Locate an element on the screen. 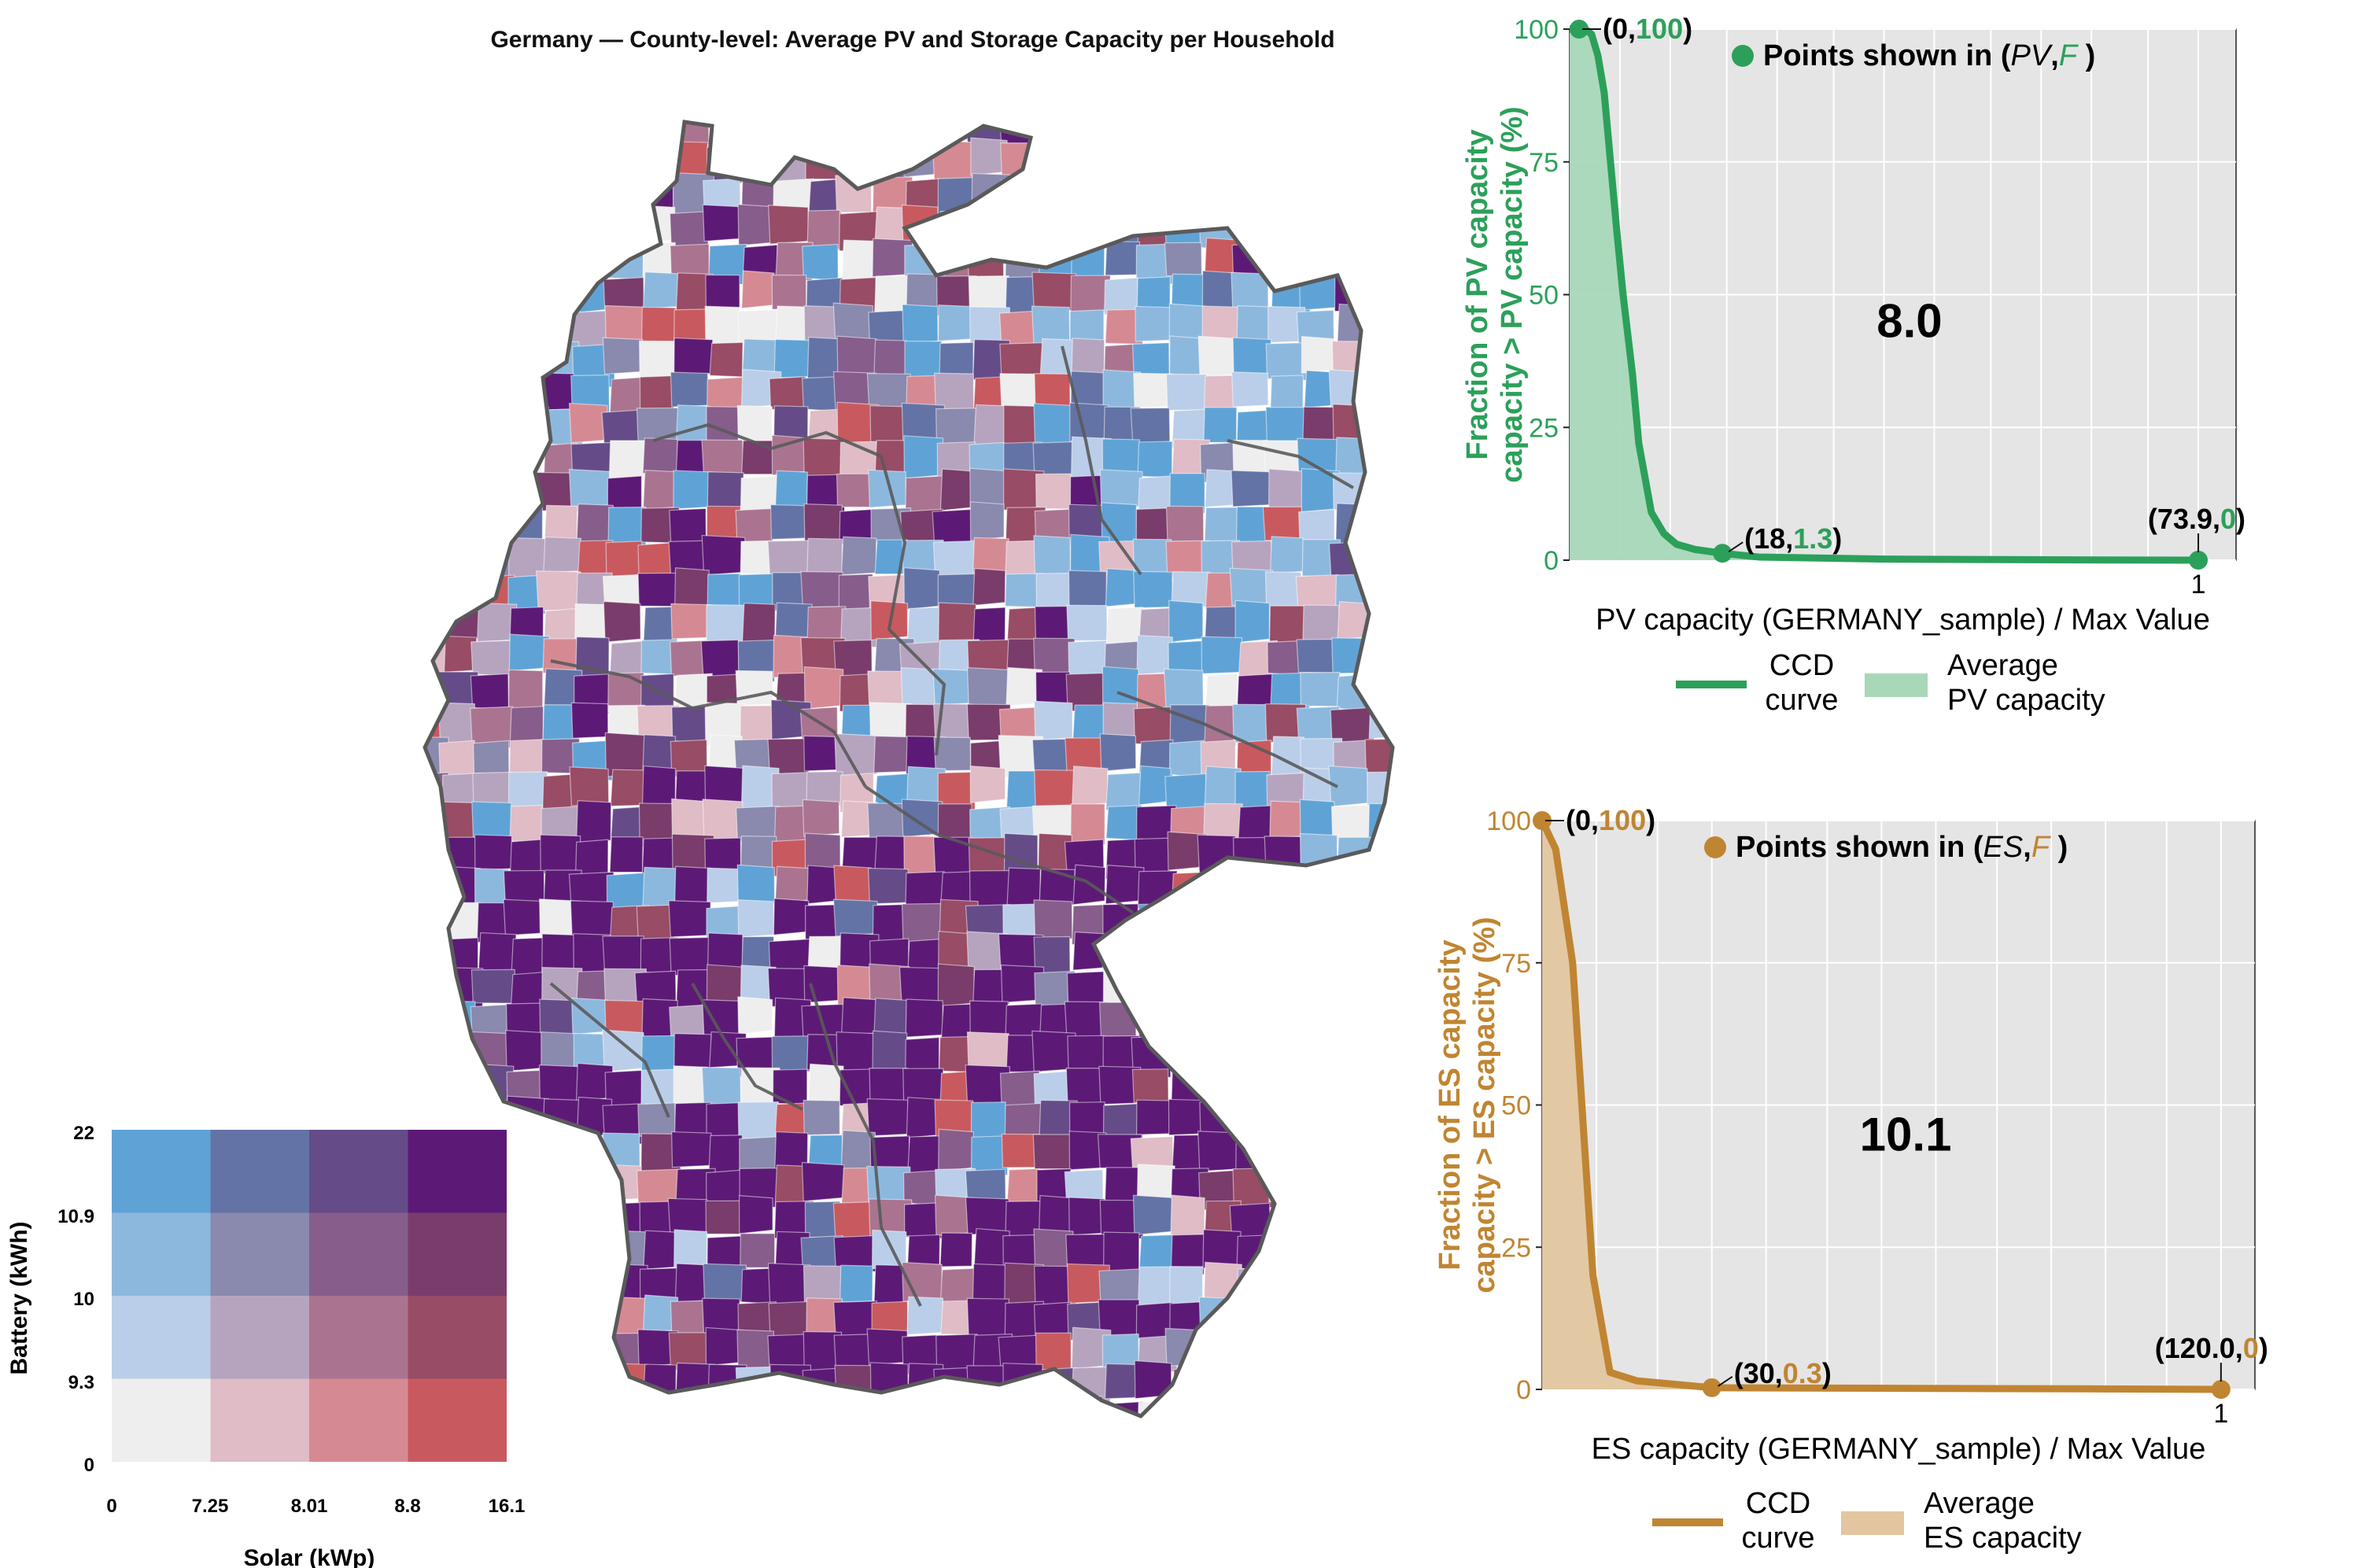  annotation-label: (18,1.3) is located at coordinates (1793, 538).